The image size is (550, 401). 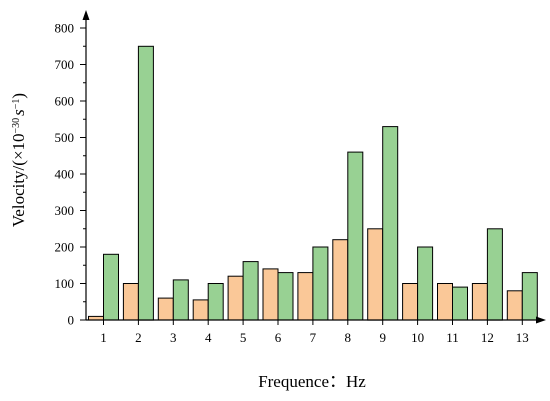 I want to click on y-axis-title-suffix: ), so click(x=18, y=96).